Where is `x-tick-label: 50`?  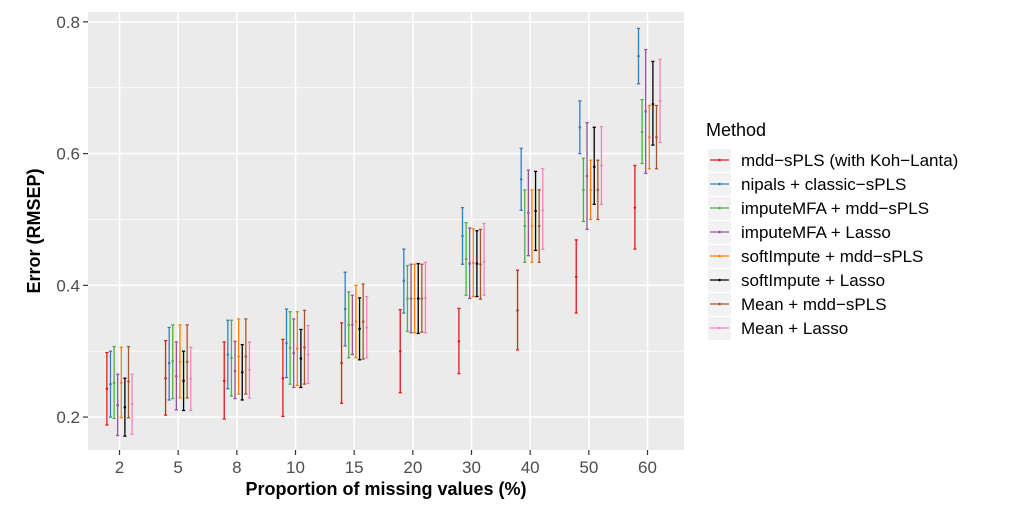
x-tick-label: 50 is located at coordinates (588, 467).